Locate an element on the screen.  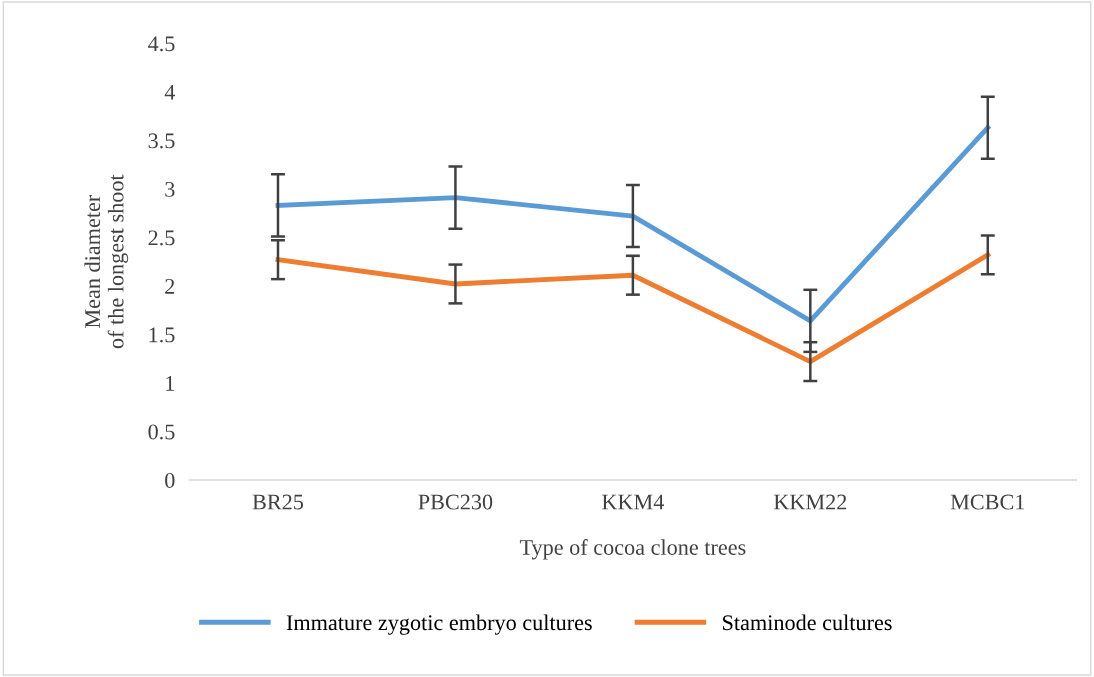
x-tick-label: KKM22 is located at coordinates (810, 502).